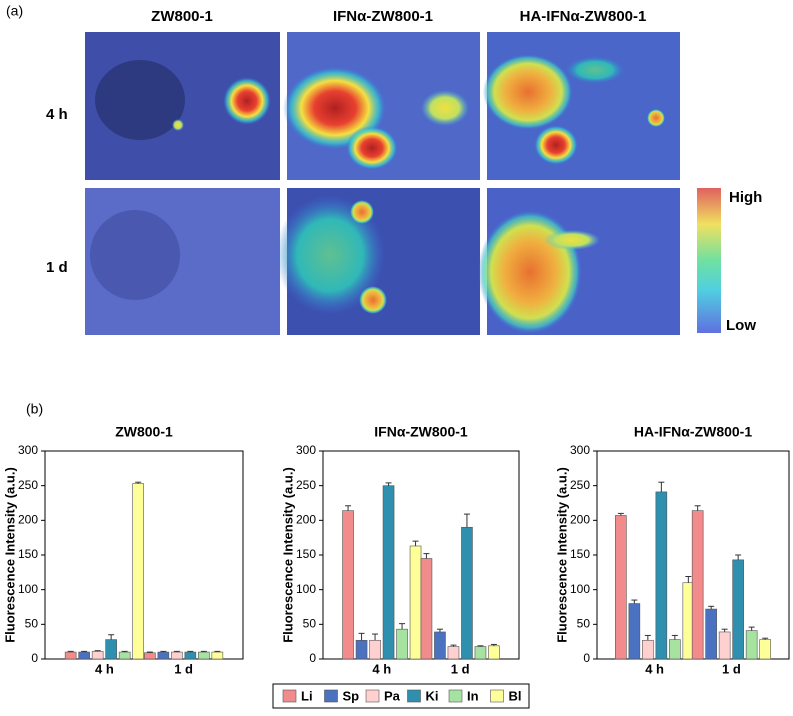 The width and height of the screenshot is (793, 716). Describe the element at coordinates (306, 520) in the screenshot. I see `y-tick-label: 200` at that location.